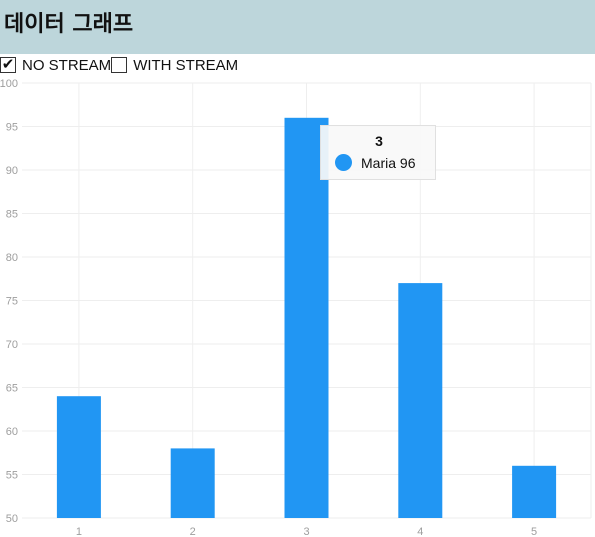  I want to click on y-tick-label: 60, so click(12, 432).